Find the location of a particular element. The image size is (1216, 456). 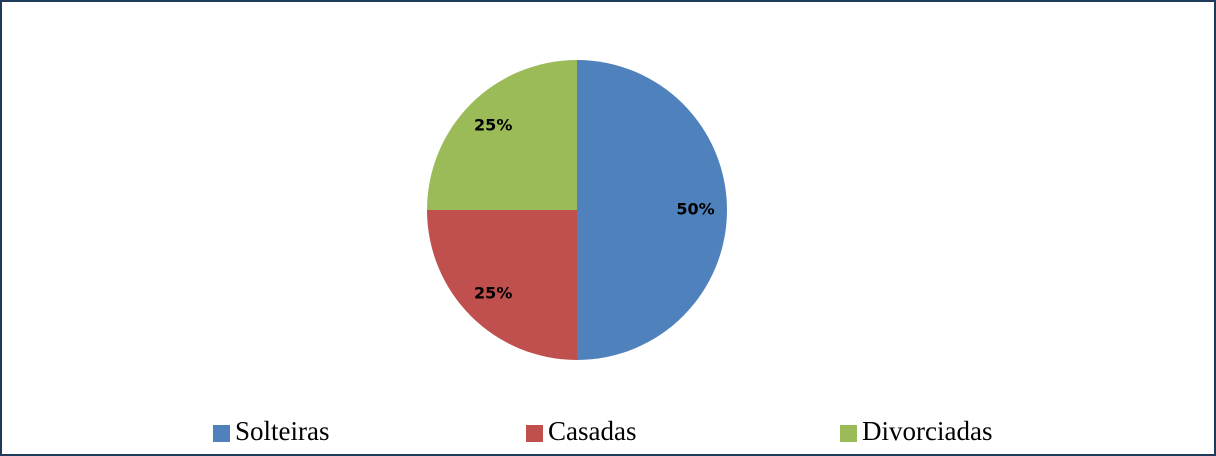

legend-label: Divorciadas is located at coordinates (927, 431).